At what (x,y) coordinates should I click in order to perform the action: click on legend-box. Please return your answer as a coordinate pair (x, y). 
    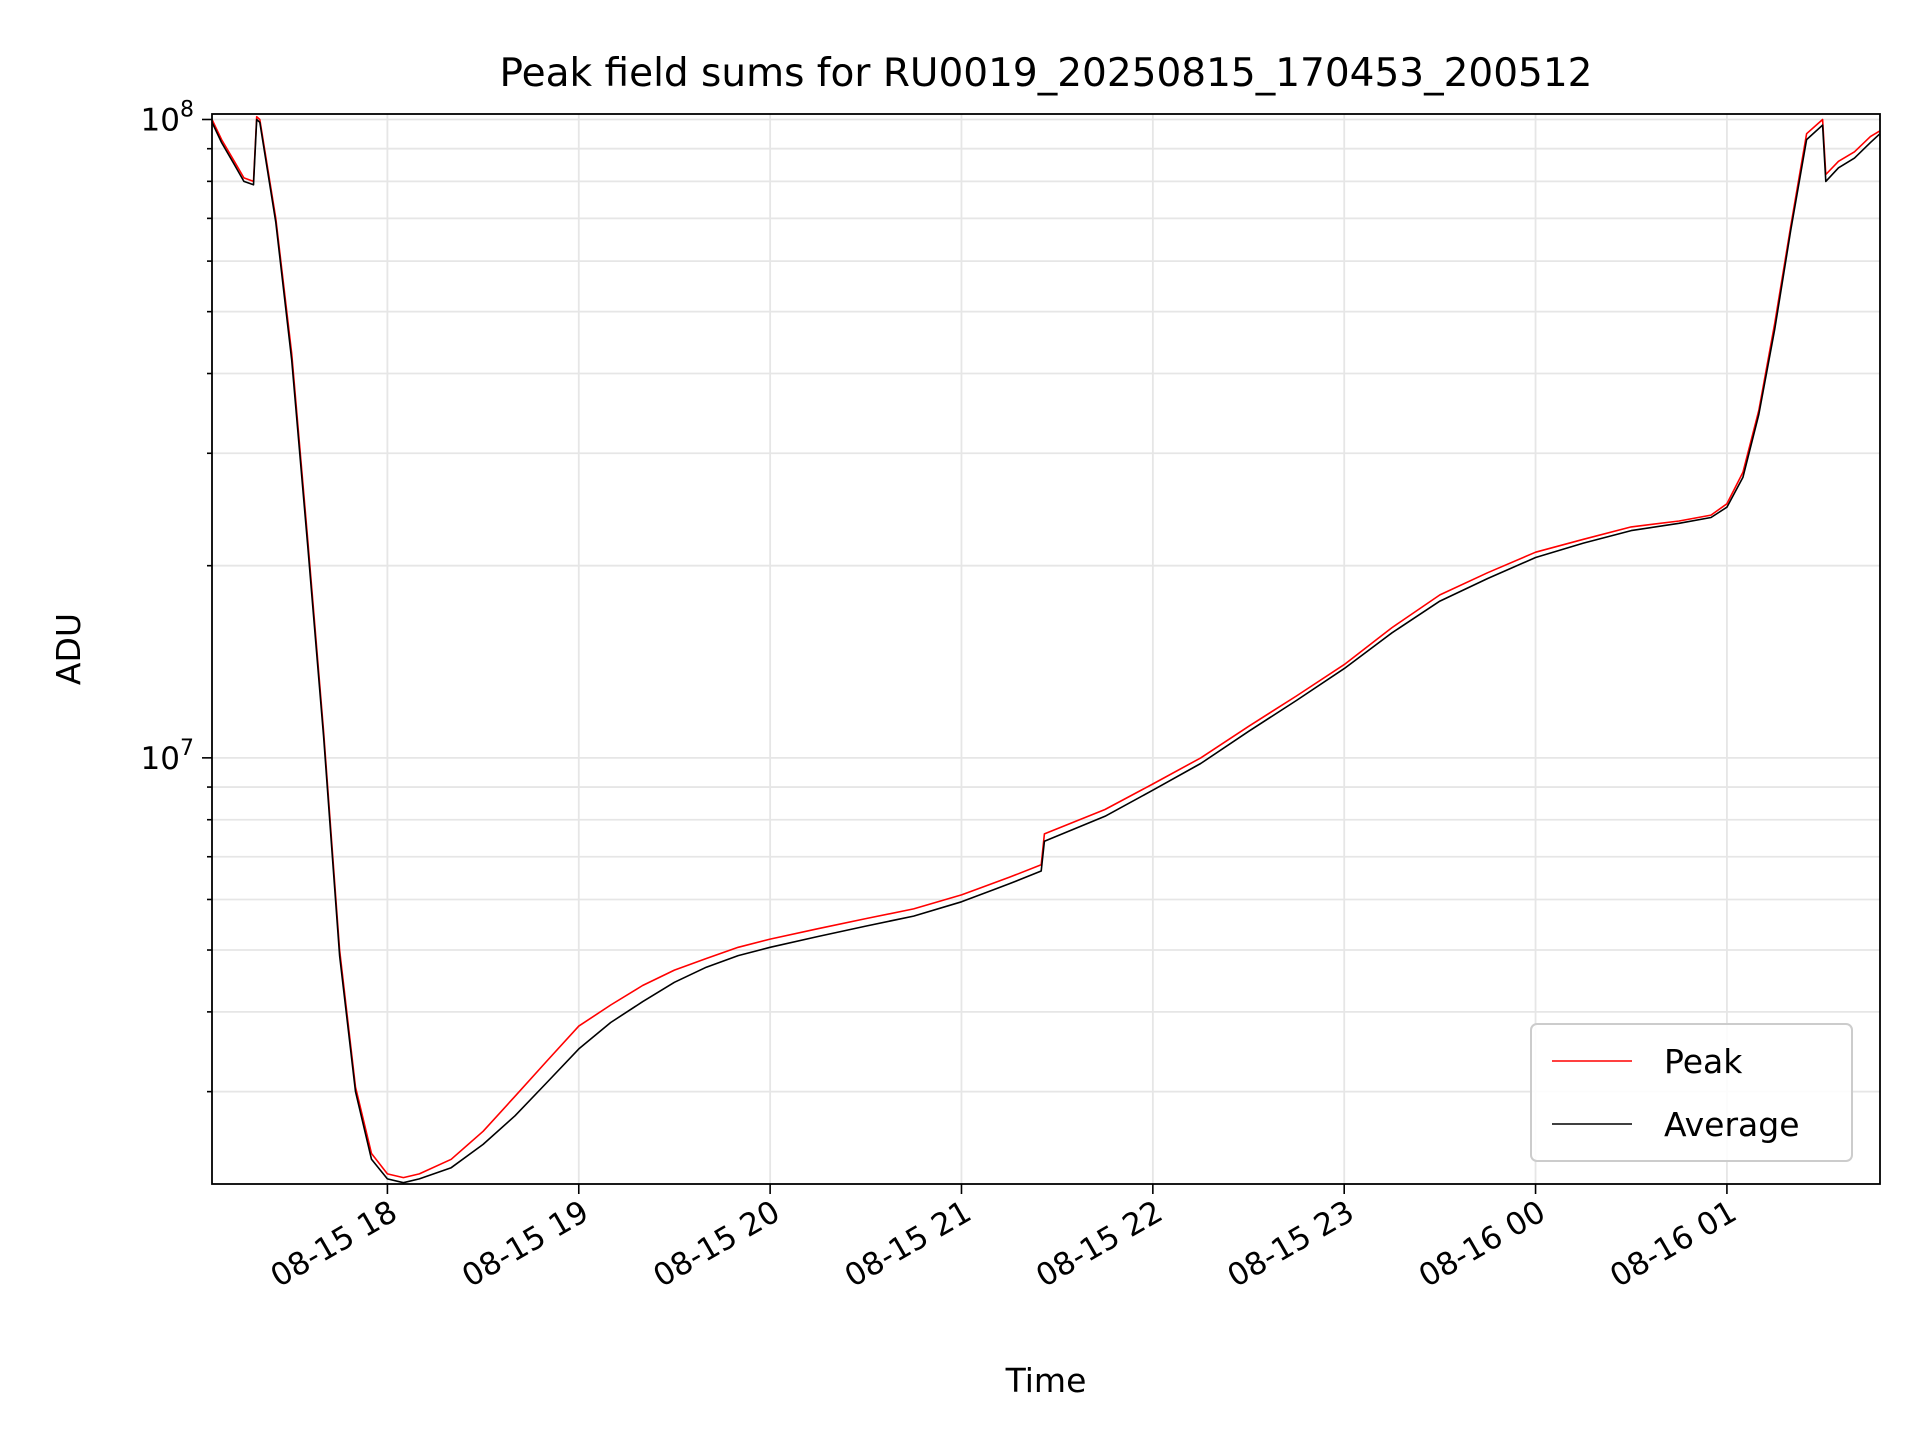
    Looking at the image, I should click on (1691, 1092).